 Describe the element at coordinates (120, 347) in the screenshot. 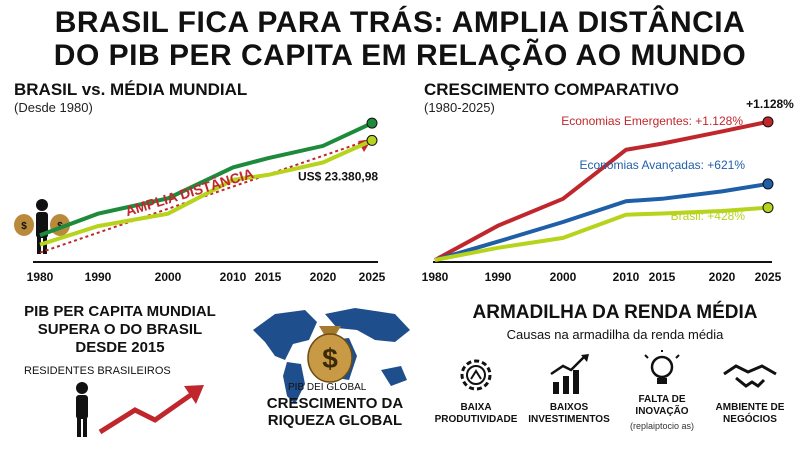

I see `bottom-left-line-3: DESDE 2015` at that location.